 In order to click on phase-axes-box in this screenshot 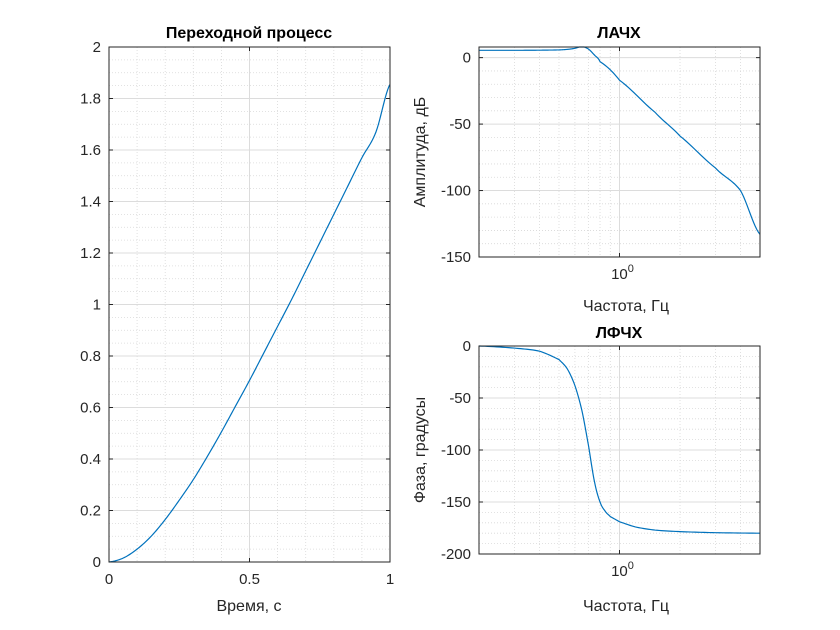, I will do `click(619, 450)`.